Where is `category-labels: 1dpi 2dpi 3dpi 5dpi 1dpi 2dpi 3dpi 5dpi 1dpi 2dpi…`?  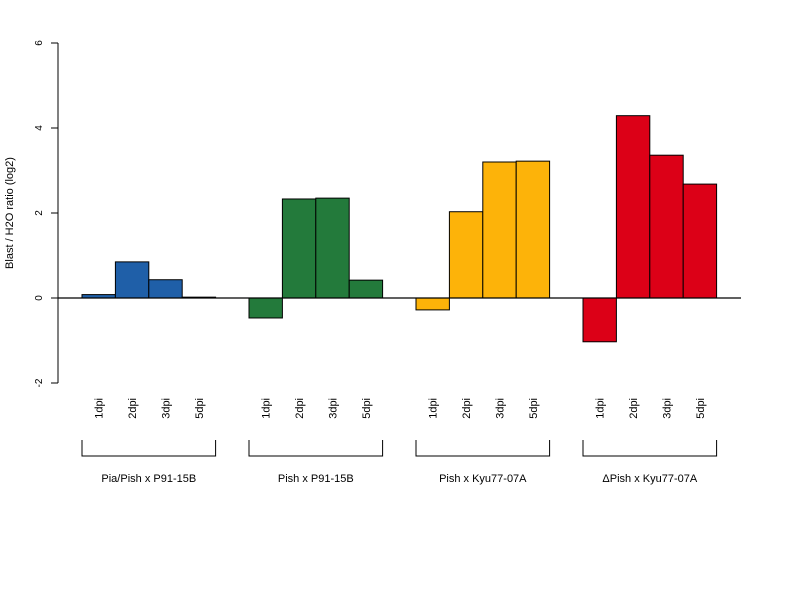 category-labels: 1dpi 2dpi 3dpi 5dpi 1dpi 2dpi 3dpi 5dpi 1dpi 2dpi… is located at coordinates (400, 408).